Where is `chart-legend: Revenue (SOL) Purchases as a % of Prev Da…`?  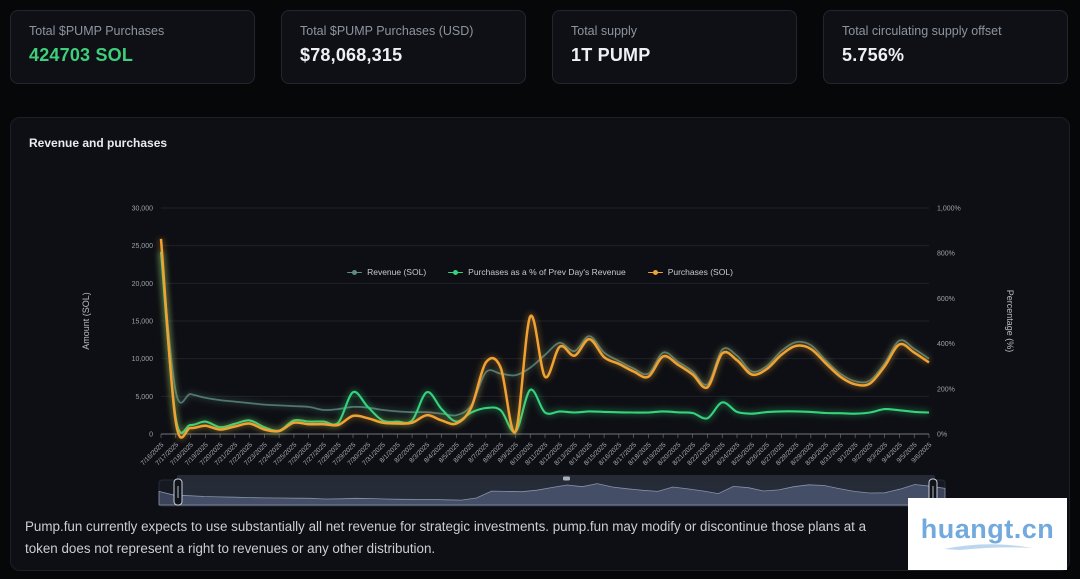
chart-legend: Revenue (SOL) Purchases as a % of Prev Da… is located at coordinates (540, 272).